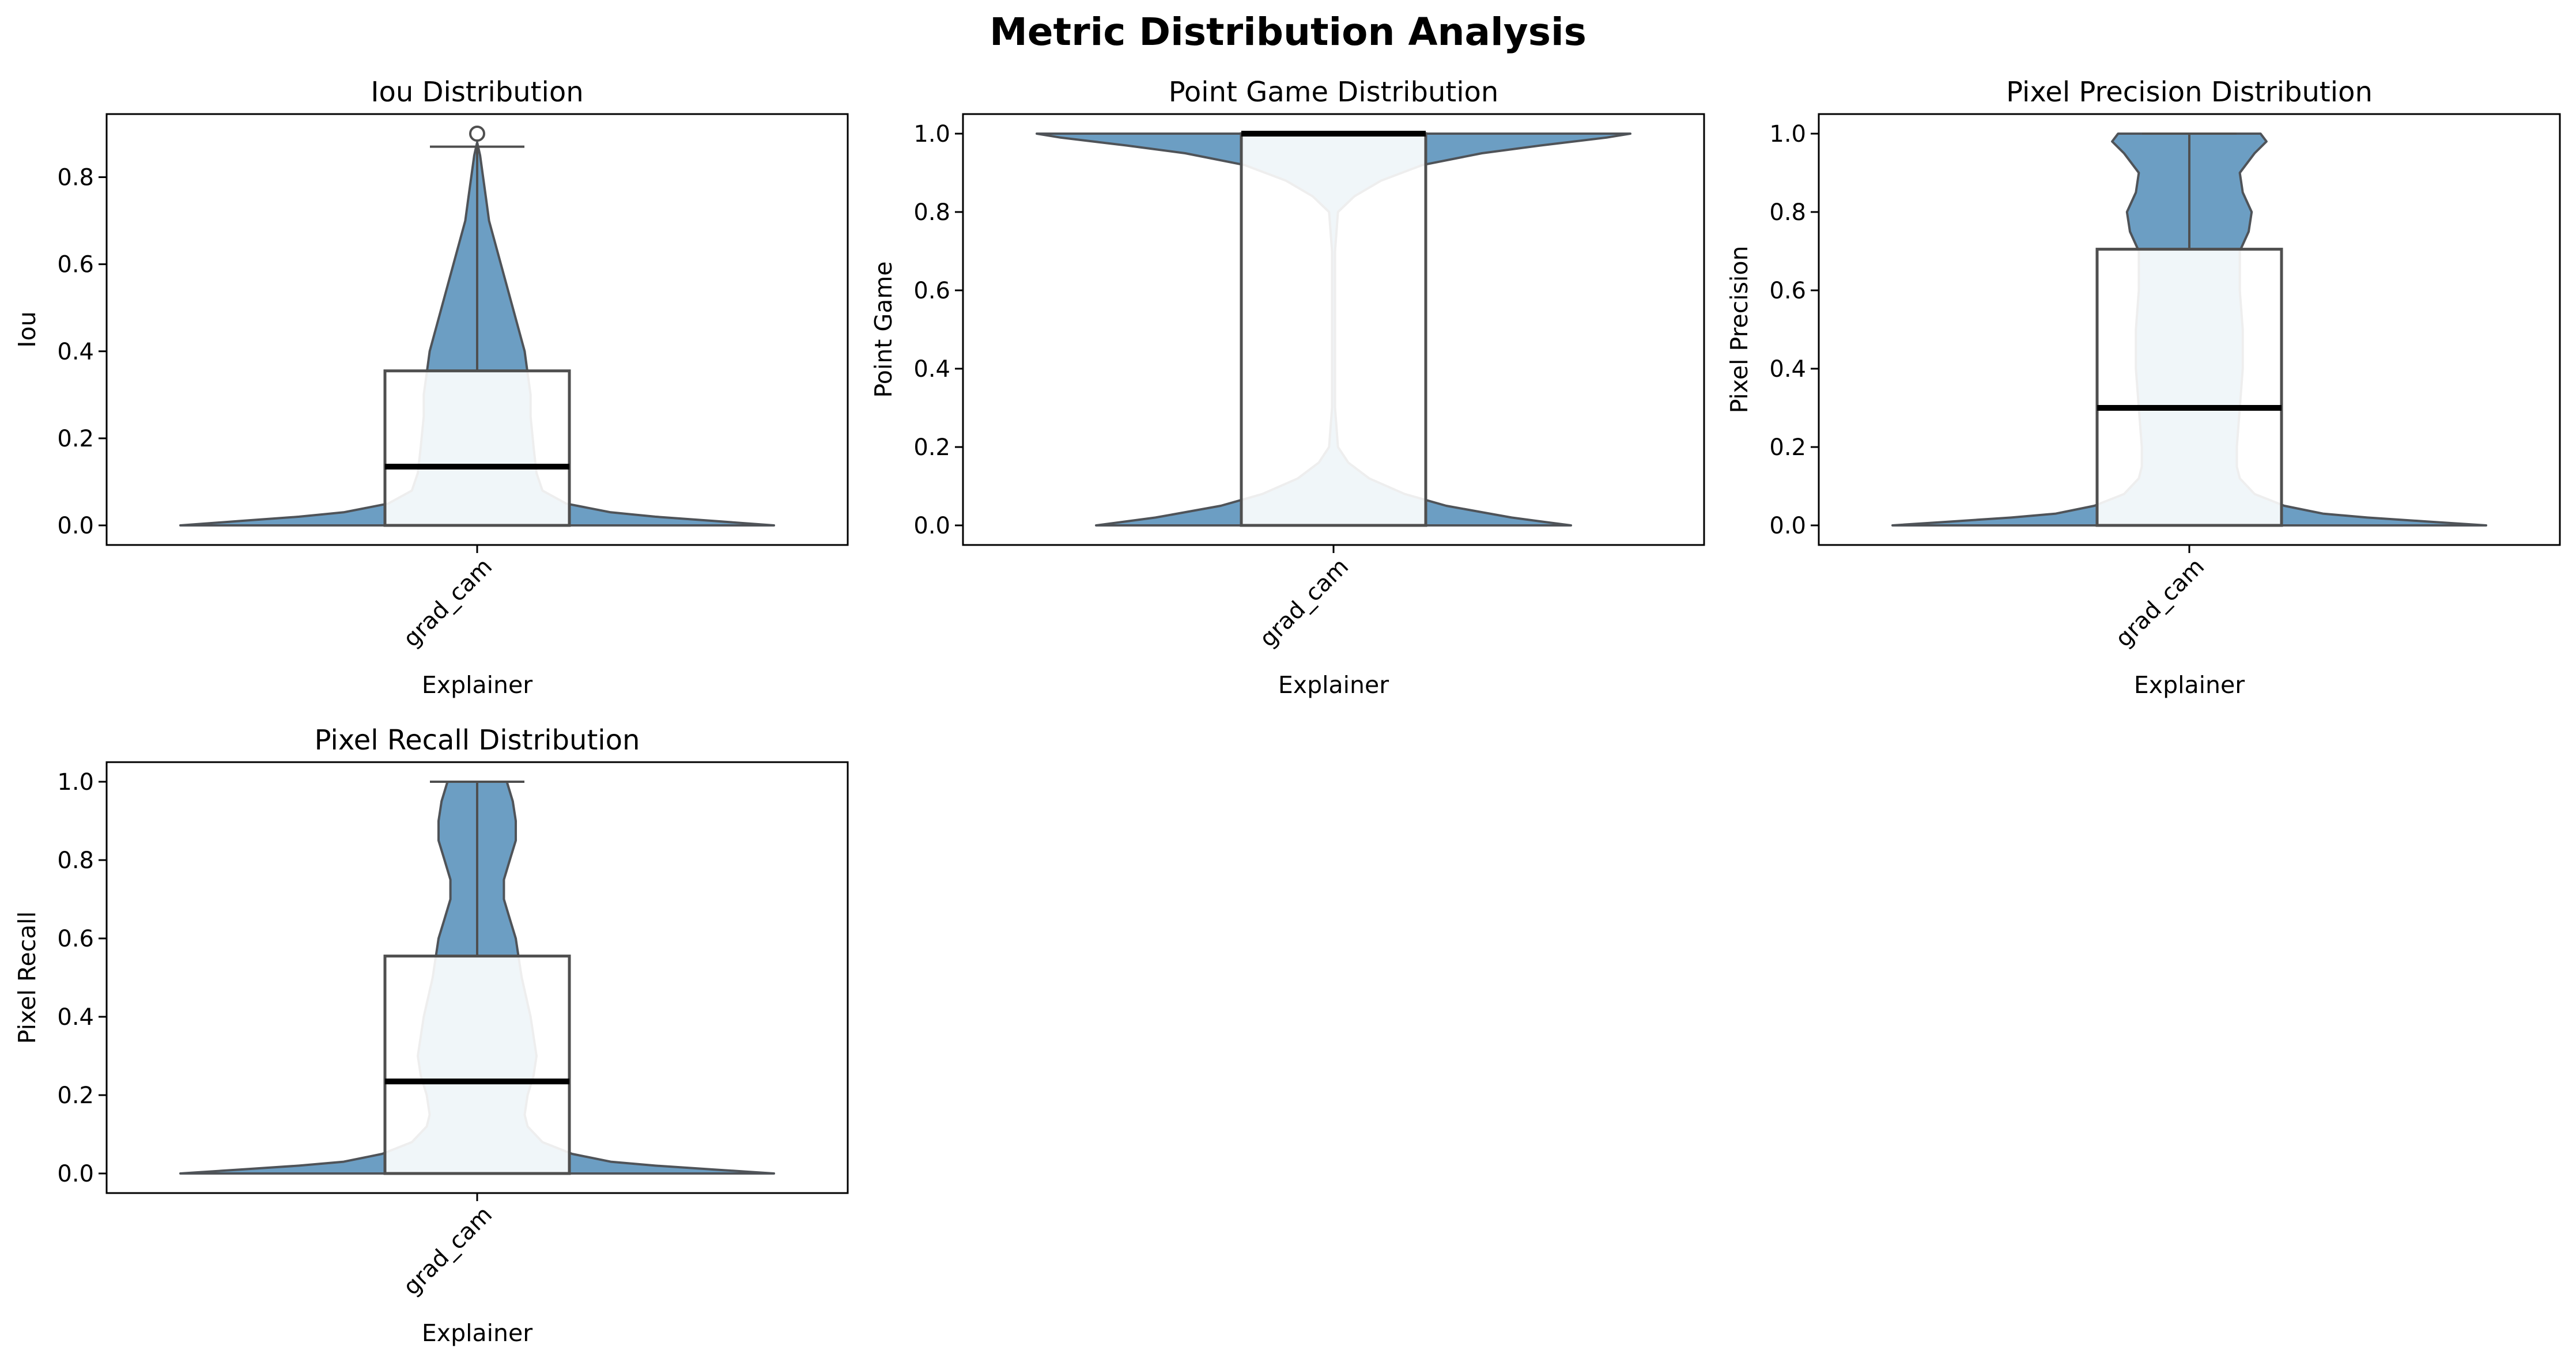 This screenshot has width=2576, height=1363. What do you see at coordinates (2189, 92) in the screenshot?
I see `subplot-title: Pixel Precision Distribution` at bounding box center [2189, 92].